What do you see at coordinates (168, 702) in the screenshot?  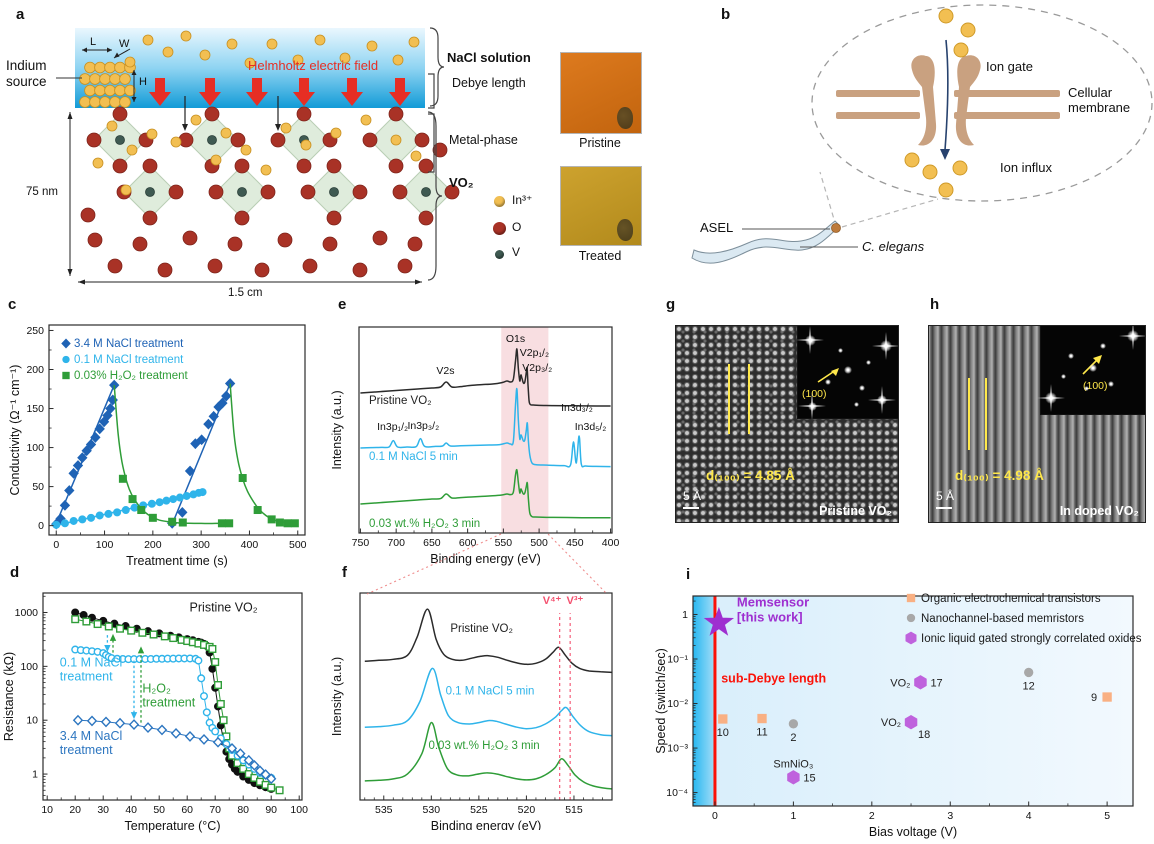 I see `svg-text: treatment` at bounding box center [168, 702].